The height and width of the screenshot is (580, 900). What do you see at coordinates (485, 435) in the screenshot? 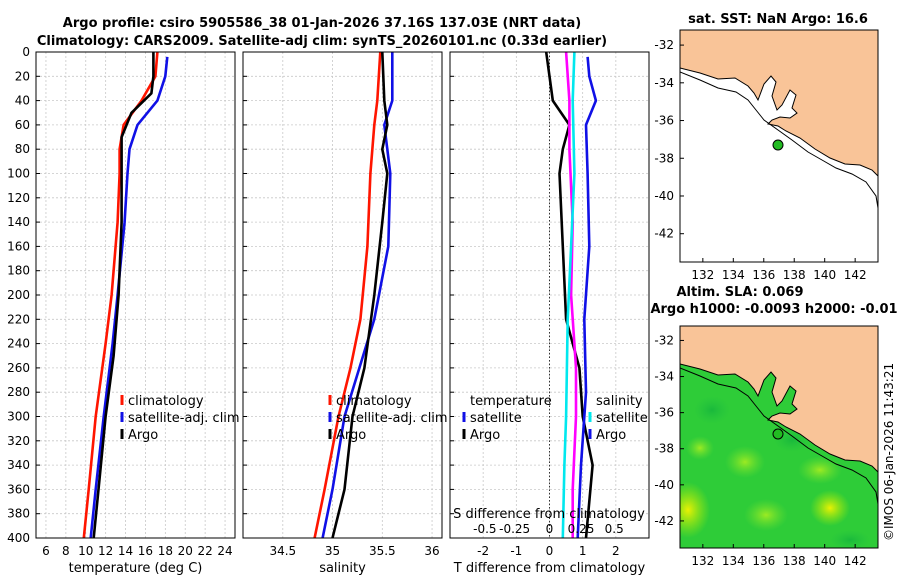
I see `diff-legend-t-label: Argo` at bounding box center [485, 435].